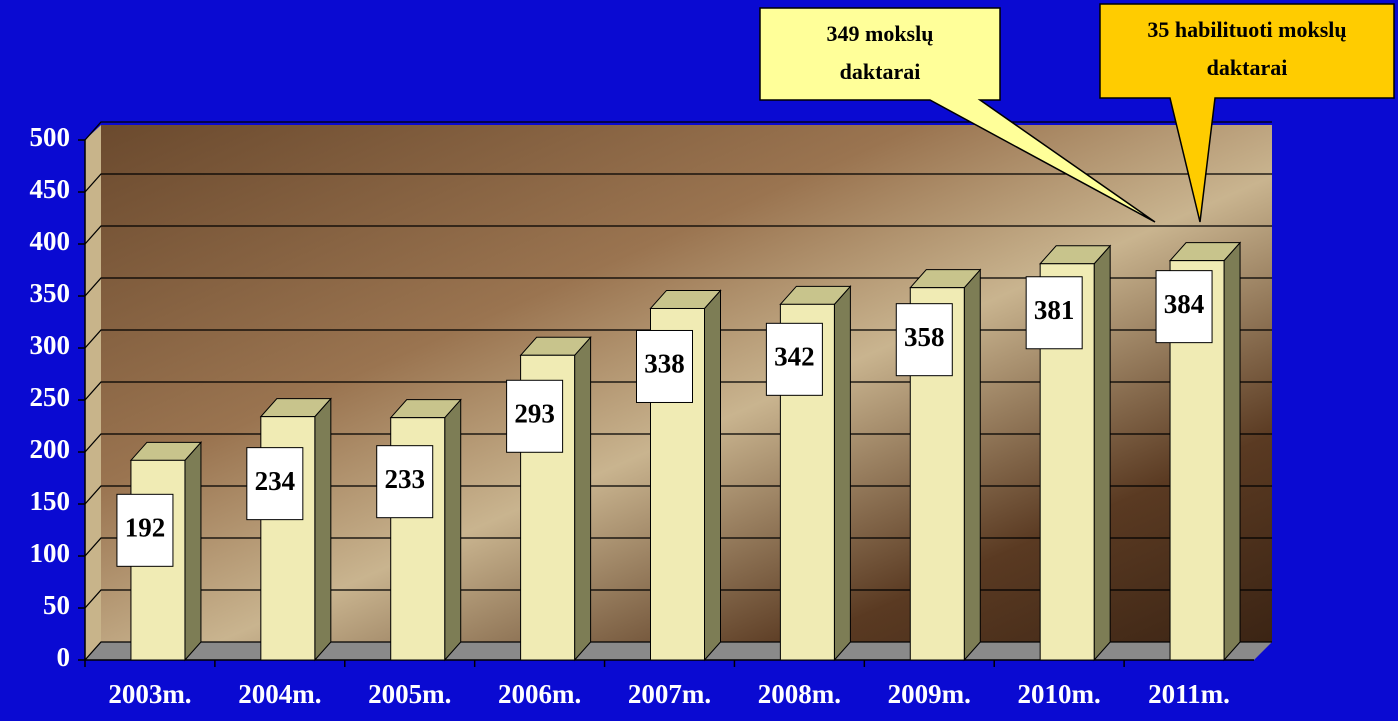  I want to click on y-tick-label: 500, so click(50, 137).